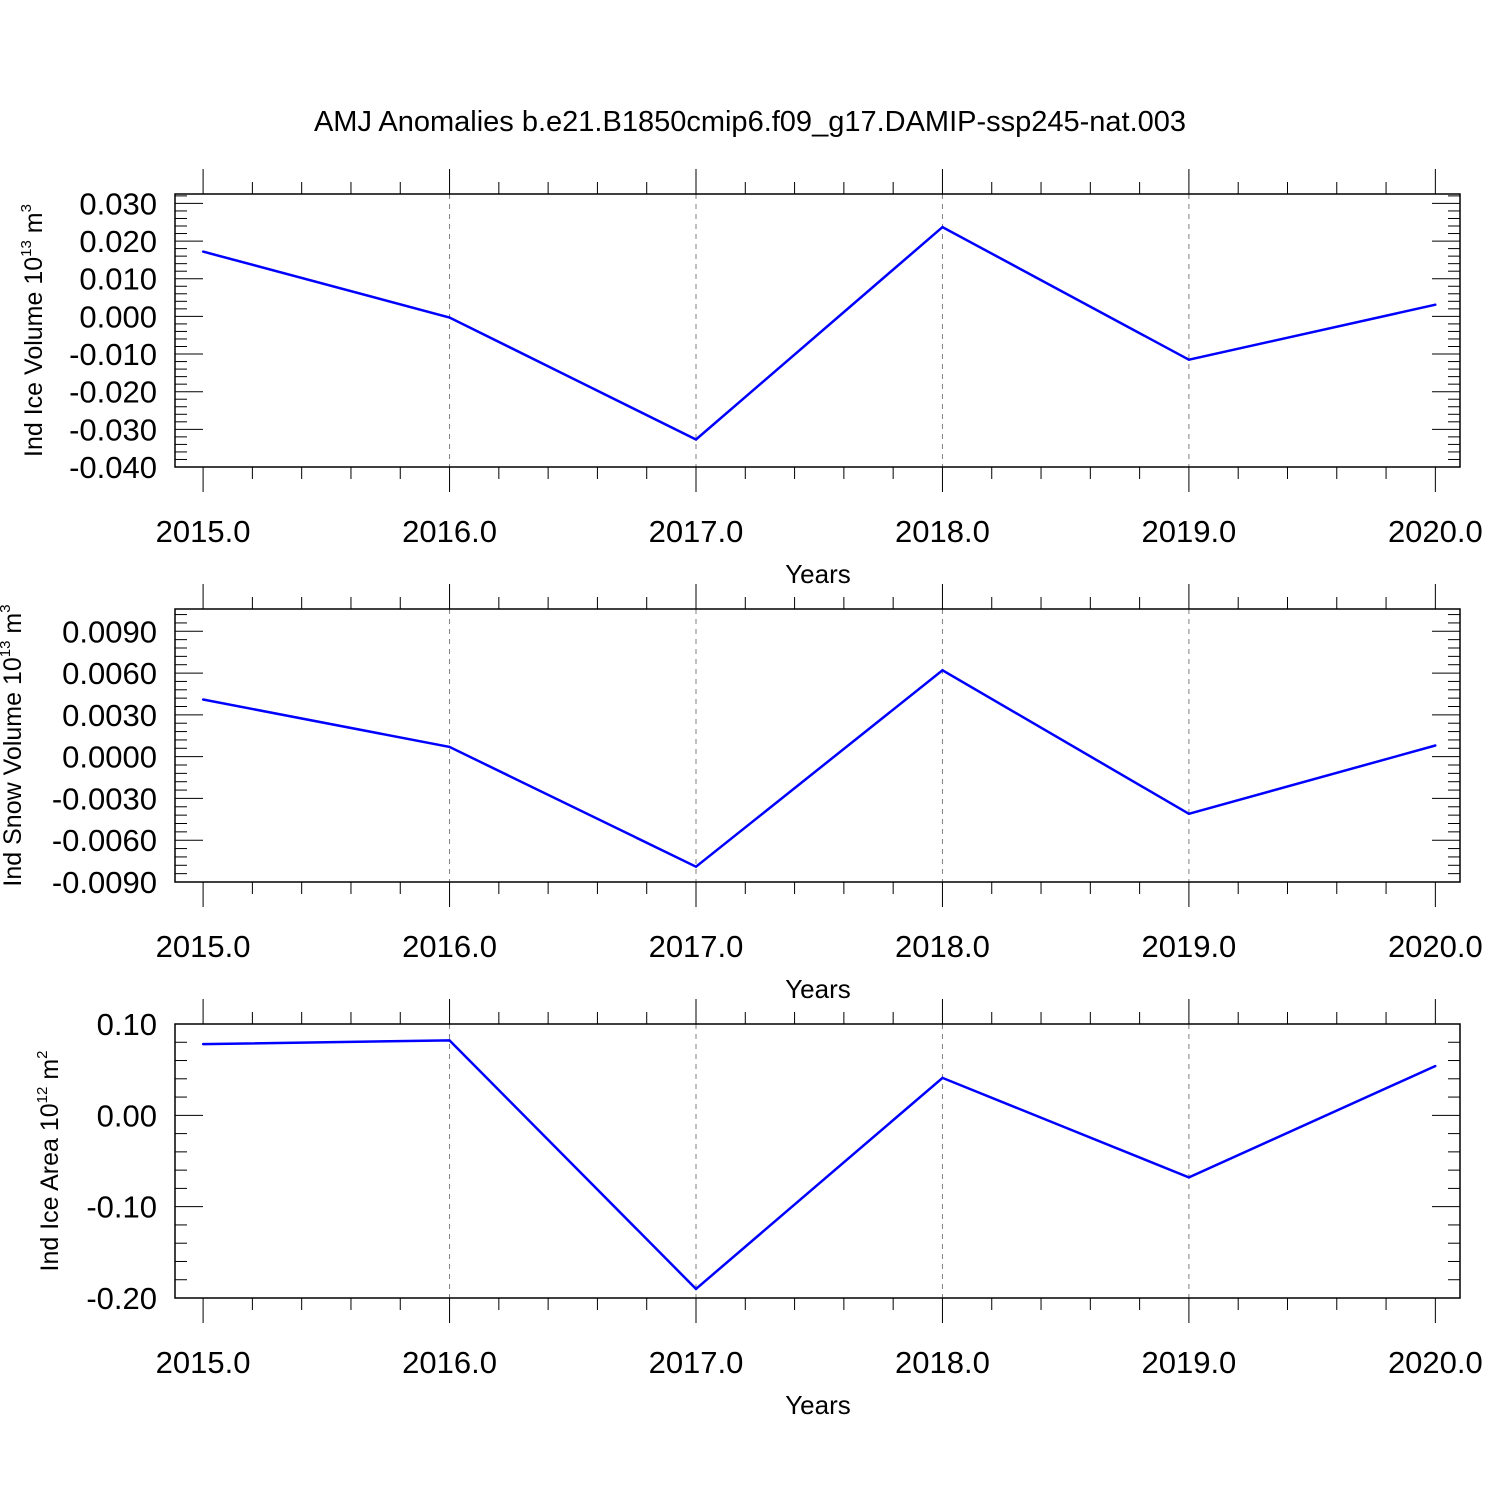 The height and width of the screenshot is (1500, 1500). What do you see at coordinates (121, 1298) in the screenshot?
I see `y-tick-label: -0.20` at bounding box center [121, 1298].